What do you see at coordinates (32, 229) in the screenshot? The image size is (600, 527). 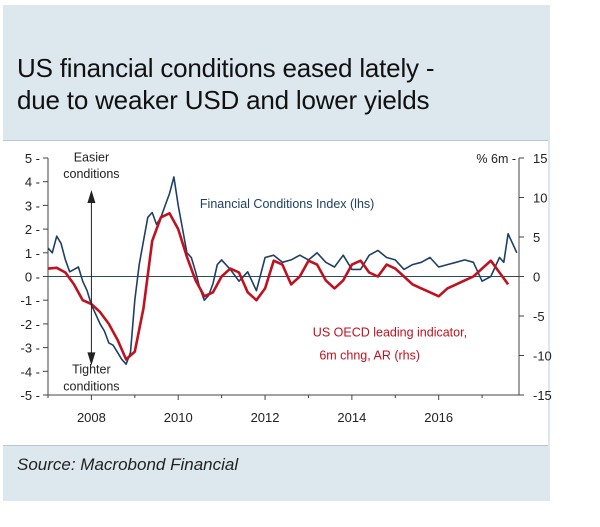 I see `left-tick-label: 2 -` at bounding box center [32, 229].